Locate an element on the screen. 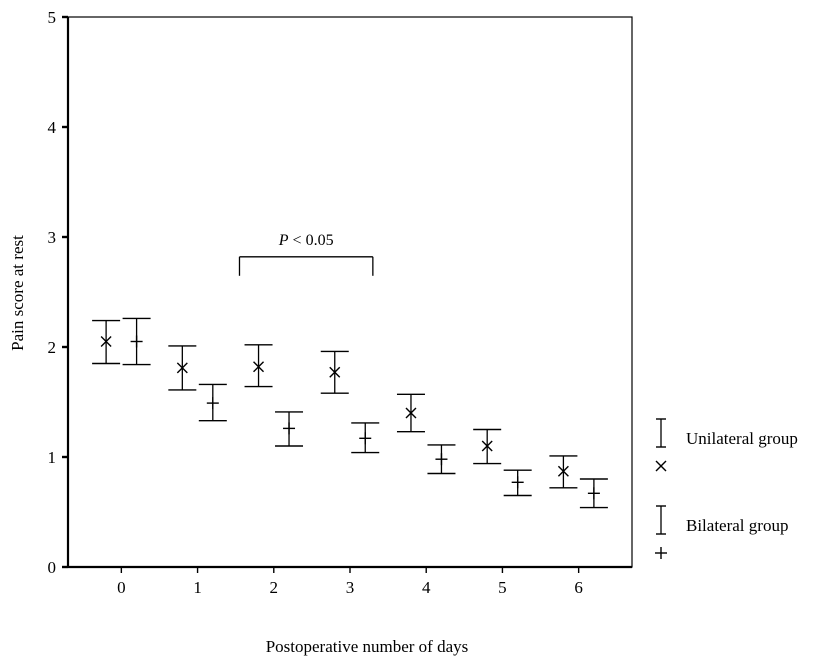 This screenshot has width=828, height=662. x-tick-label: 4 is located at coordinates (426, 587).